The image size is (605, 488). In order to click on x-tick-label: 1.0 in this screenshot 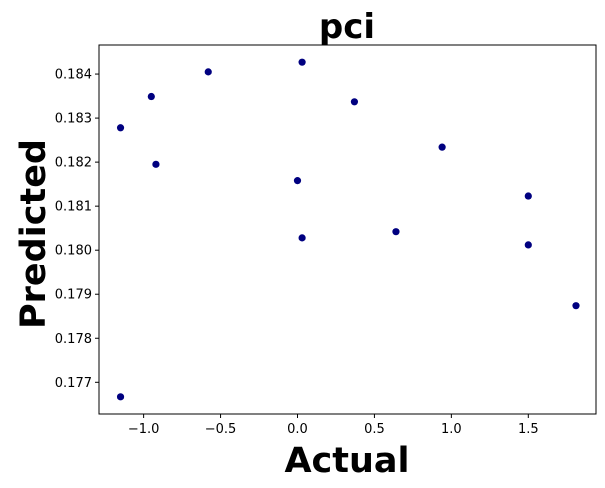, I will do `click(451, 429)`.